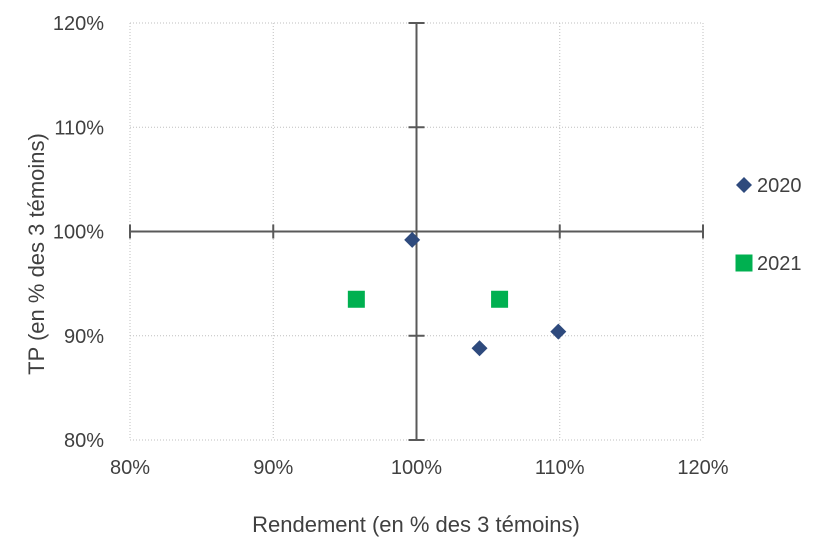  Describe the element at coordinates (702, 468) in the screenshot. I see `x-tick-label: 120%` at that location.